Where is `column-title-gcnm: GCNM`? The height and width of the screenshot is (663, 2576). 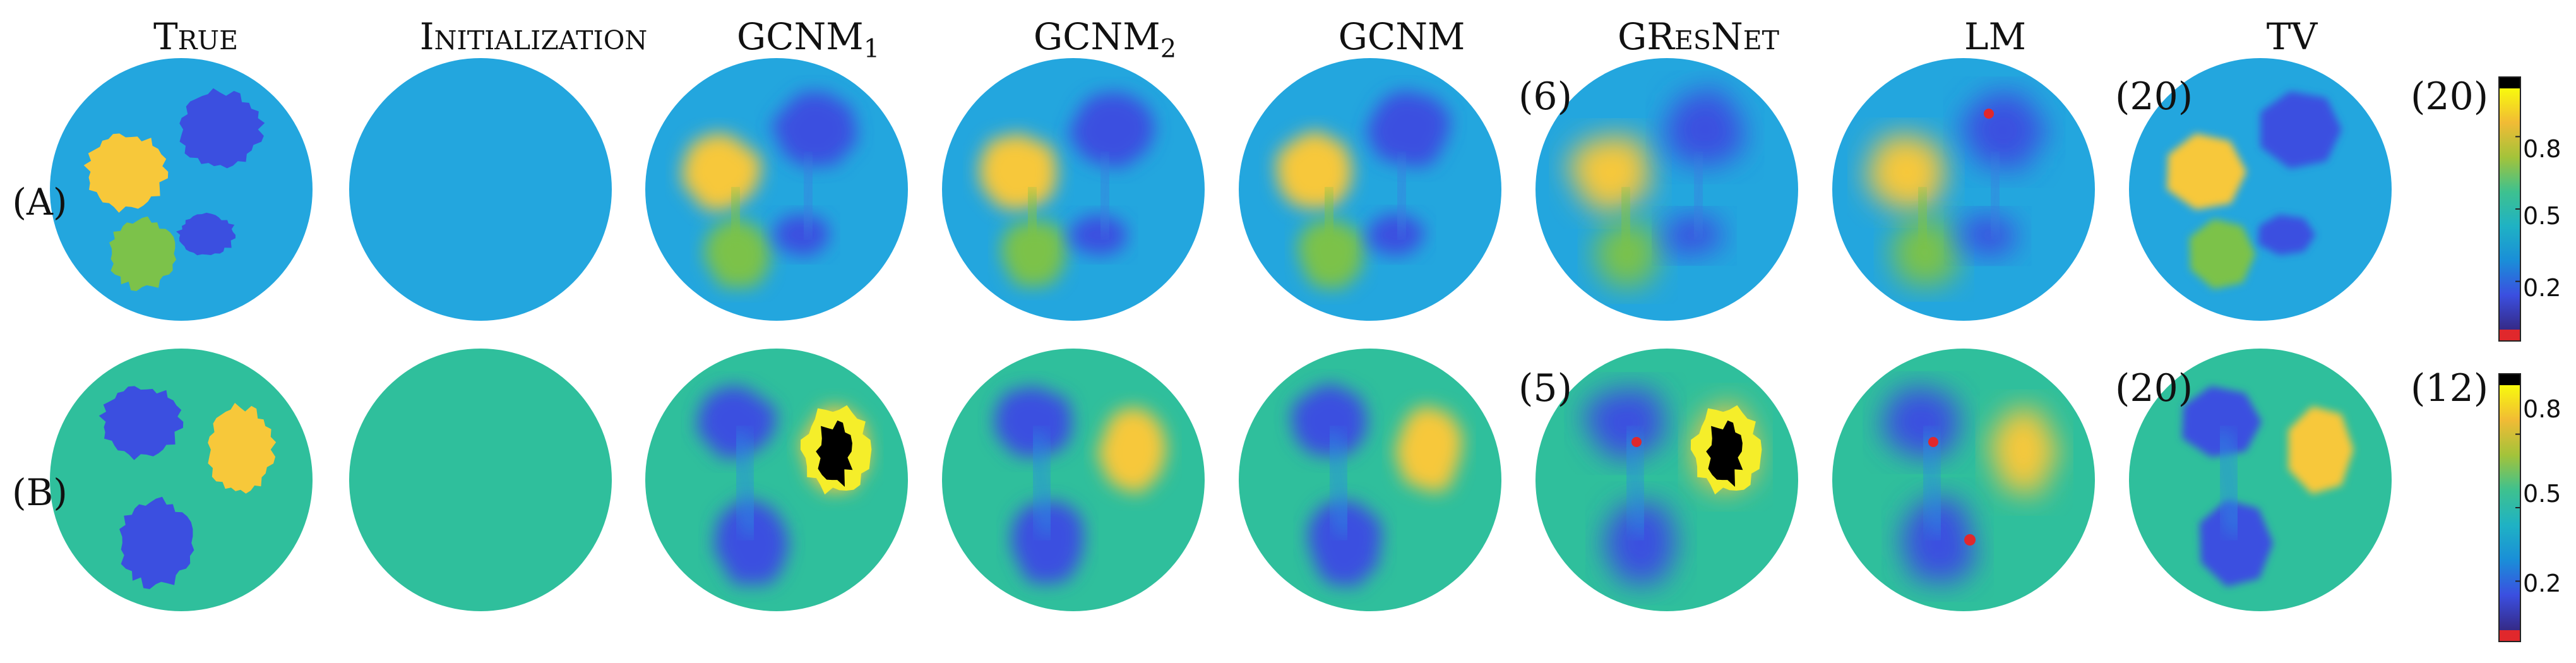
column-title-gcnm: GCNM is located at coordinates (1401, 36).